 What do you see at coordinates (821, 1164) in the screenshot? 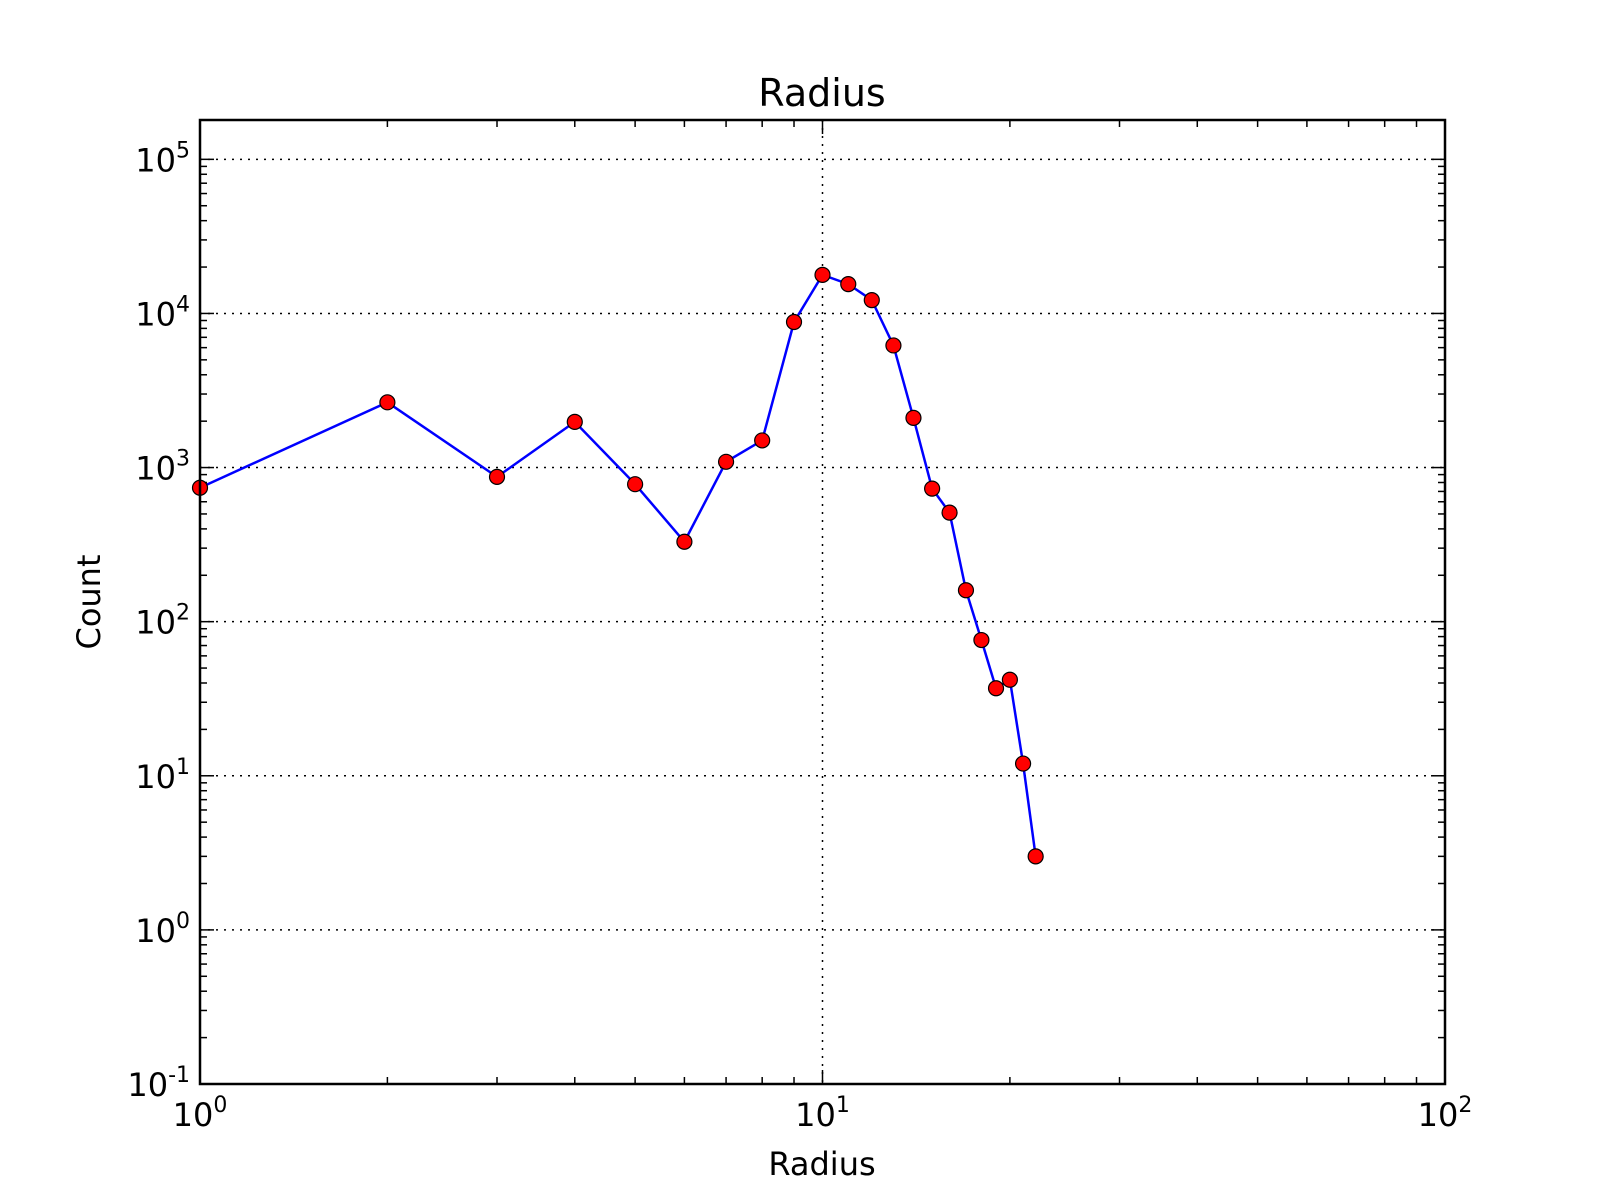
I see `x-axis-label: Radius` at bounding box center [821, 1164].